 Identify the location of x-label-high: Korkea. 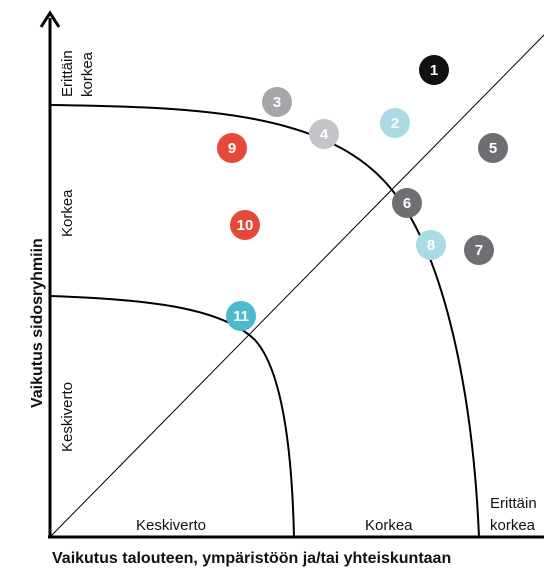
(389, 525).